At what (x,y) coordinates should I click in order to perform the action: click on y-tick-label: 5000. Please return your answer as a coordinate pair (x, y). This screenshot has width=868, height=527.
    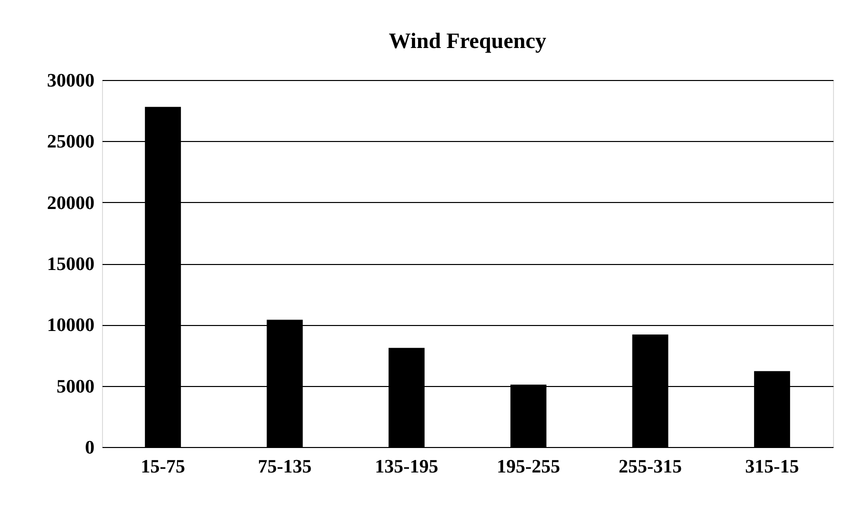
    Looking at the image, I should click on (75, 387).